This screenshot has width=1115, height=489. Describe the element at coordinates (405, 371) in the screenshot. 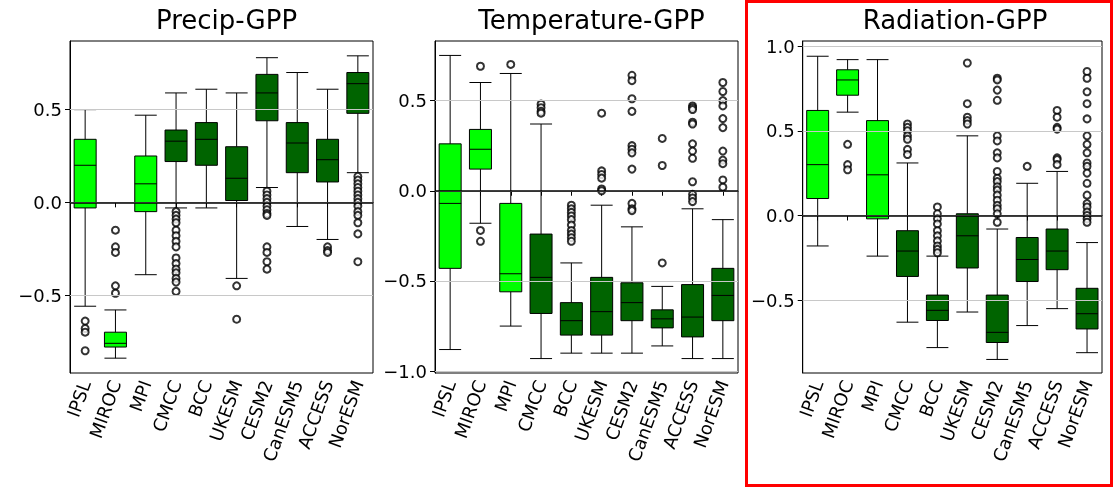

I see `y-tick-label: −1.0` at that location.